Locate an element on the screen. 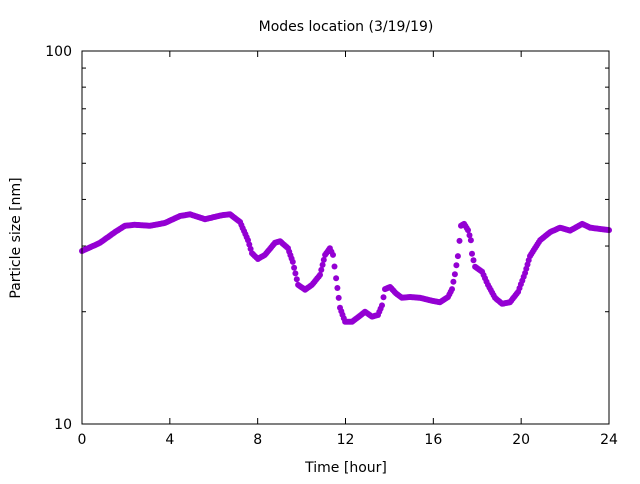 The height and width of the screenshot is (484, 640). x-tick-label: 0 is located at coordinates (82, 440).